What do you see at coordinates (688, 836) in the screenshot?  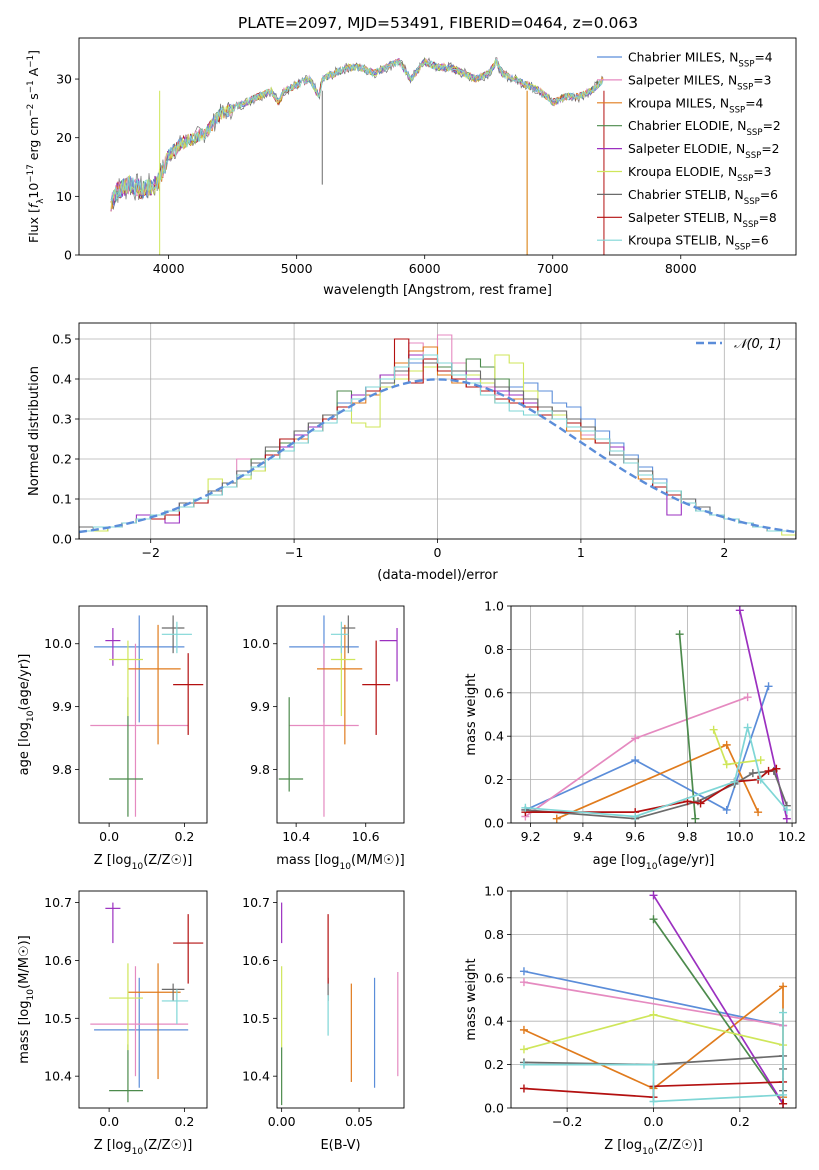 I see `x-tick-label: 9.8` at bounding box center [688, 836].